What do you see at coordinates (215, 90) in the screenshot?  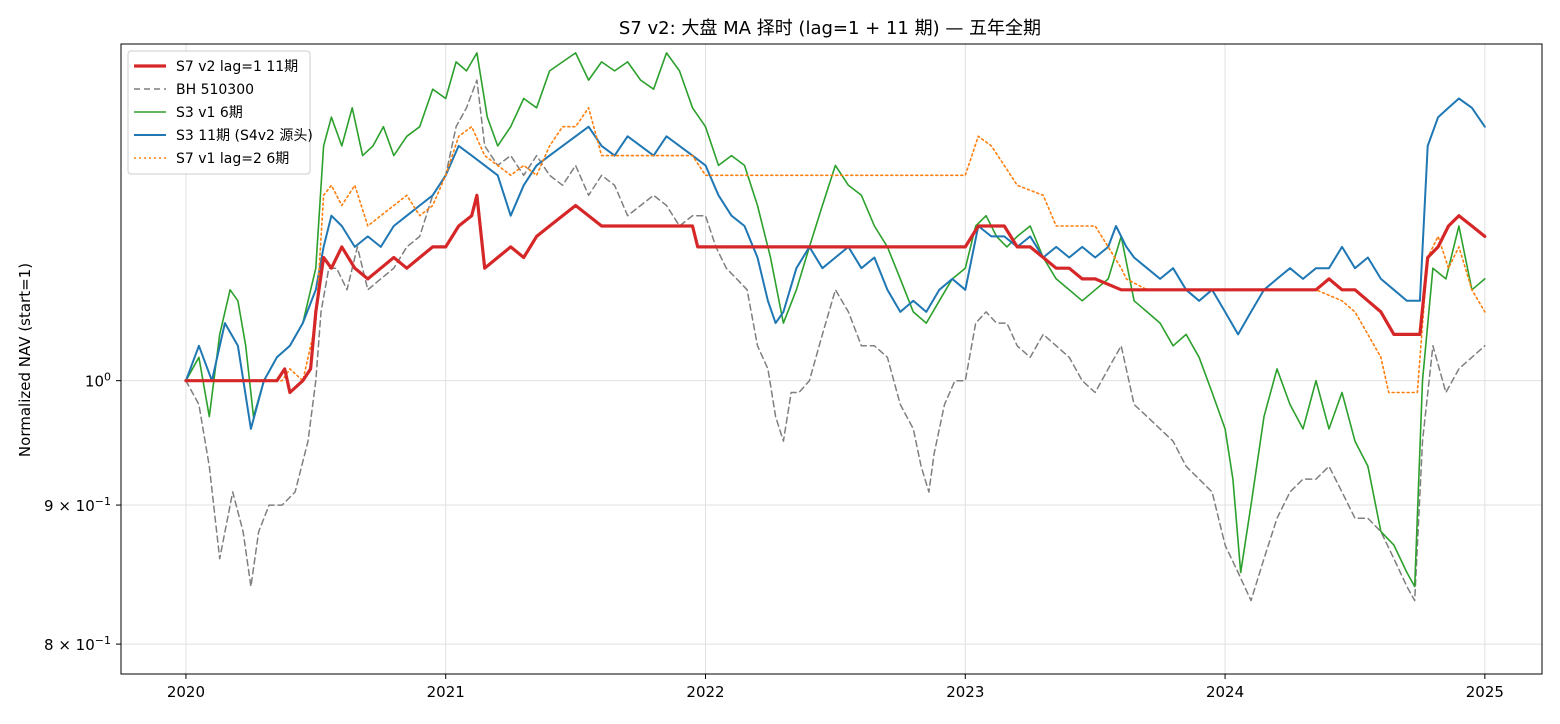 I see `legend-label: BH 510300` at bounding box center [215, 90].